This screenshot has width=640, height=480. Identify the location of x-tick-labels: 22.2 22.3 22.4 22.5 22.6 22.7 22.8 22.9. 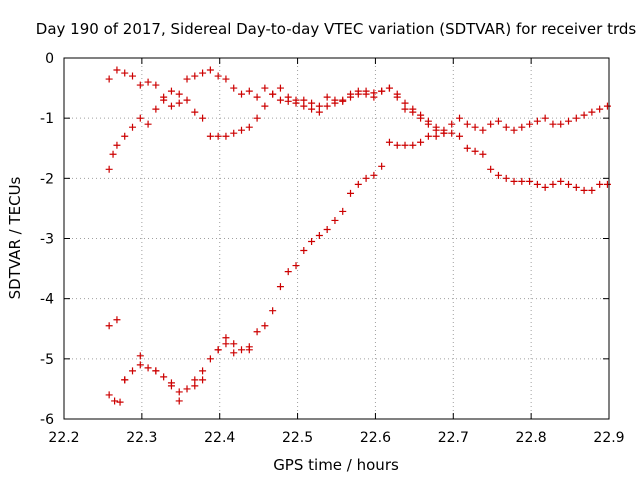
(336, 438).